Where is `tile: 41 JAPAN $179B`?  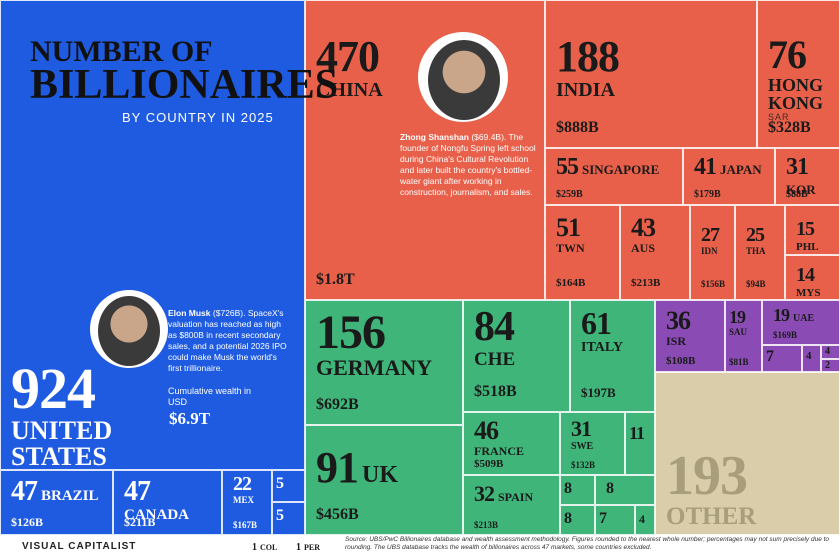 tile: 41 JAPAN $179B is located at coordinates (729, 176).